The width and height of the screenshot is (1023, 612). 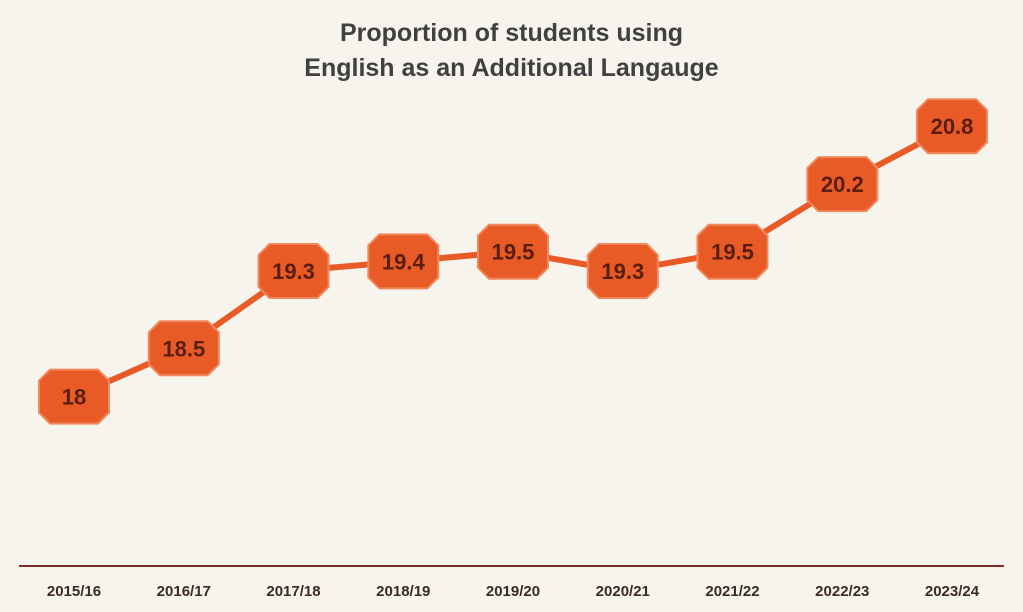 I want to click on data-label: 18.5, so click(x=183, y=348).